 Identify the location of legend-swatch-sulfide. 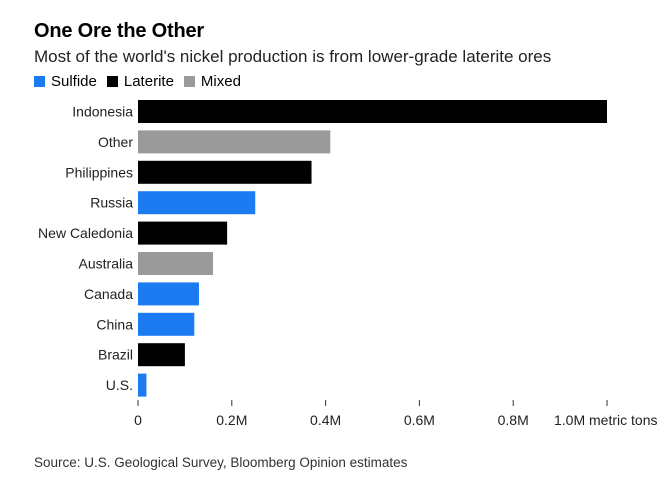
(39, 81).